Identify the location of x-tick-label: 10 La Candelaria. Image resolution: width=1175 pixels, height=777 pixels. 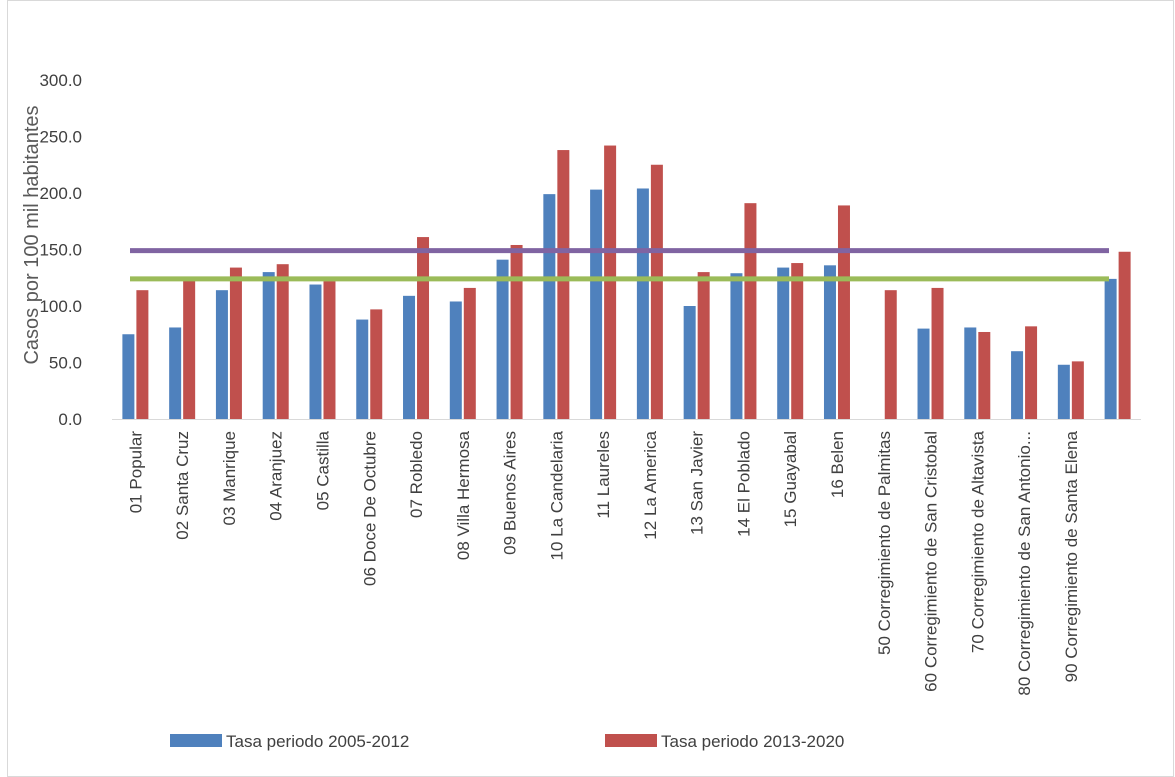
(556, 495).